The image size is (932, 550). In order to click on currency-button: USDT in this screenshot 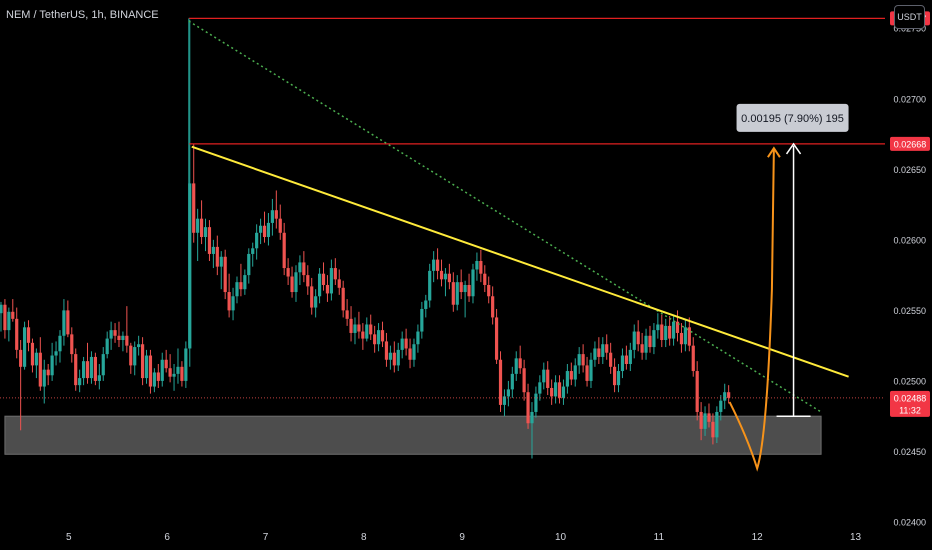, I will do `click(909, 17)`.